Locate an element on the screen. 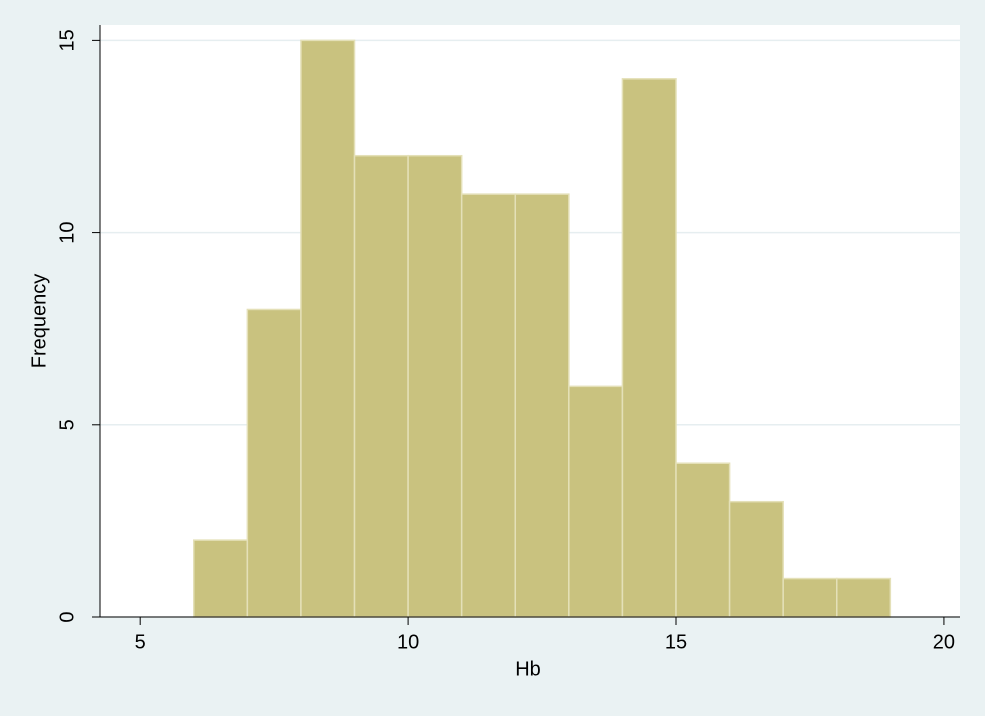  y-axis-title: Frequency is located at coordinates (39, 321).